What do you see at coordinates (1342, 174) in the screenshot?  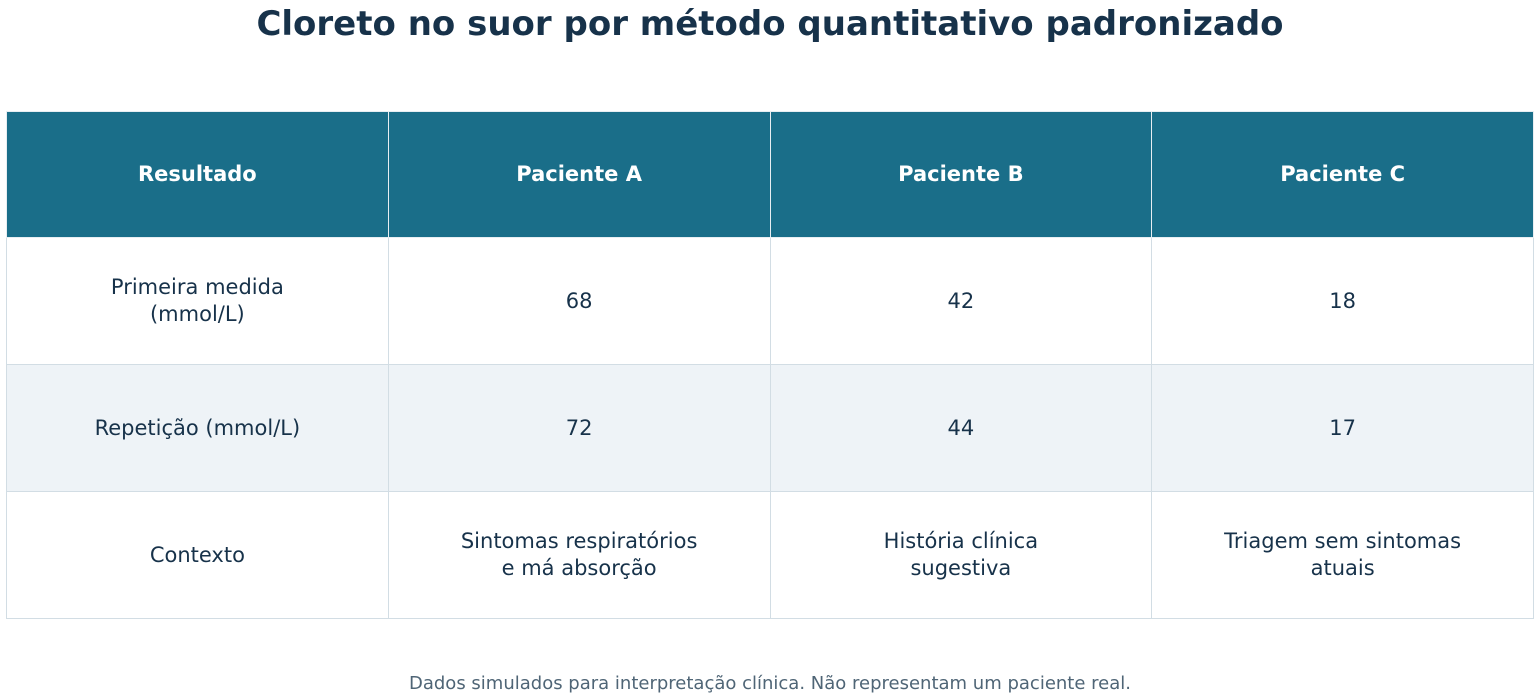 I see `column-header: Paciente C` at bounding box center [1342, 174].